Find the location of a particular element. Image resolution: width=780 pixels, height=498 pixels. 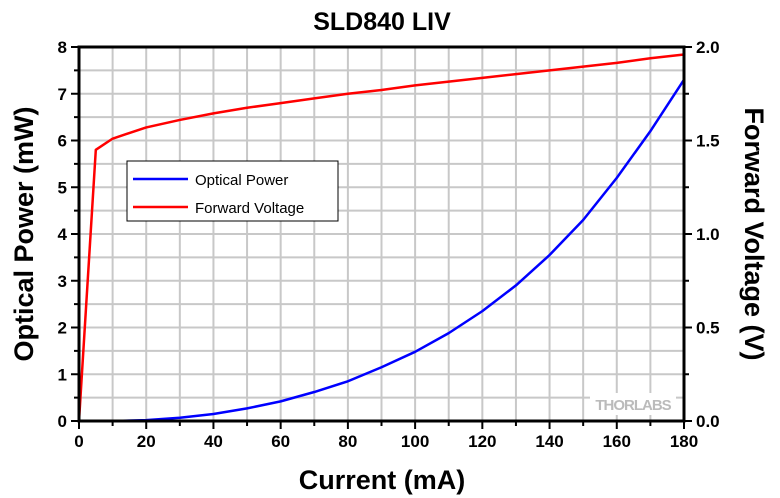

x-tick-label: 80 is located at coordinates (347, 441).